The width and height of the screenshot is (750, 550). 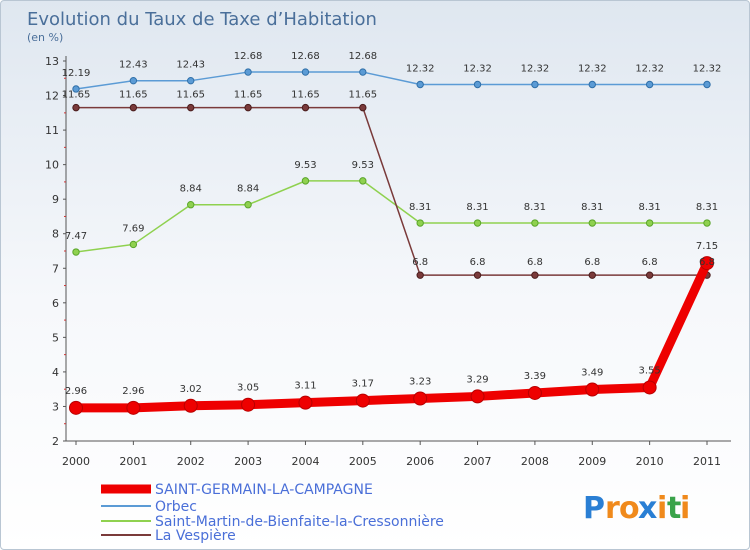 What do you see at coordinates (191, 389) in the screenshot?
I see `data-label: 3.02` at bounding box center [191, 389].